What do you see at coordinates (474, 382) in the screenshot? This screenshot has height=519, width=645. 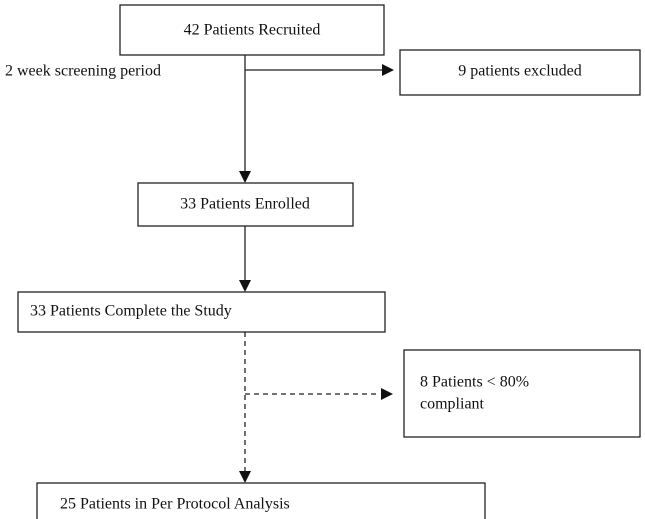 I see `node-label-line: 8 Patients < 80%` at bounding box center [474, 382].